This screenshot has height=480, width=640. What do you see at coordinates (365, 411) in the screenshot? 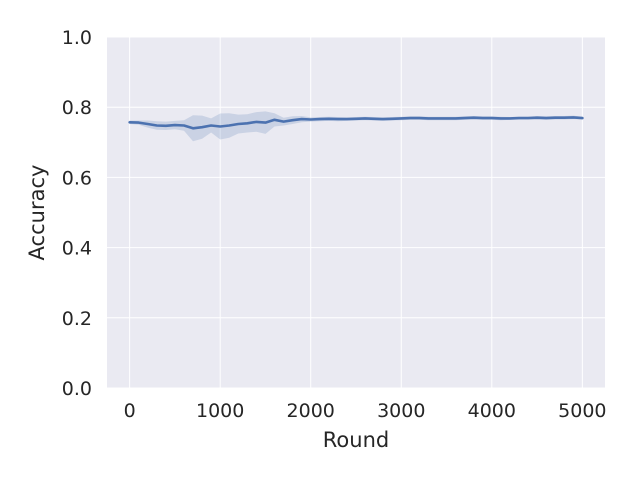
I see `x-tick-labels: 0 1000 2000 3000 4000 5000` at bounding box center [365, 411].